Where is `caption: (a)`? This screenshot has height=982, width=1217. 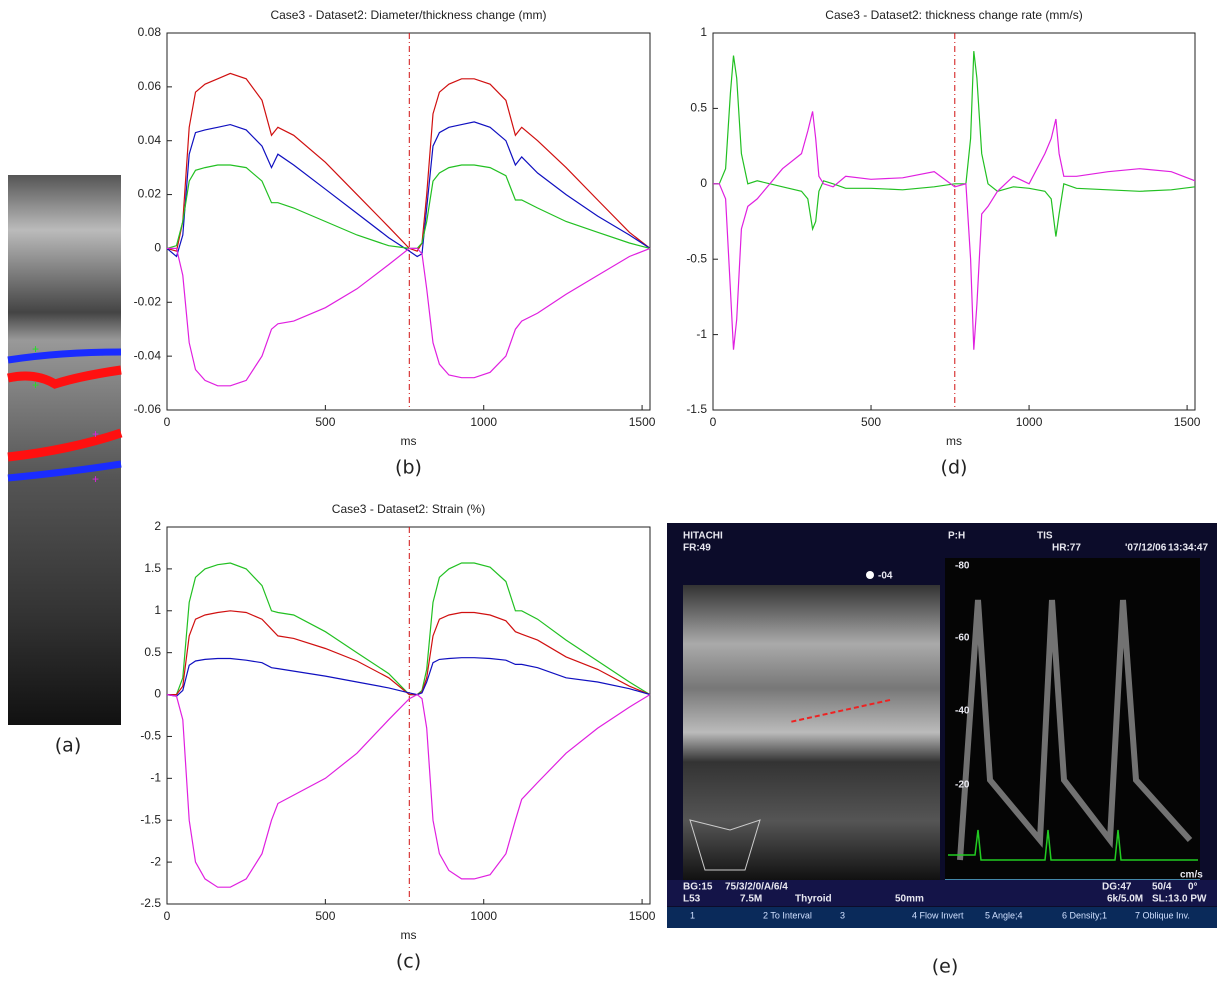
caption: (a) is located at coordinates (68, 746).